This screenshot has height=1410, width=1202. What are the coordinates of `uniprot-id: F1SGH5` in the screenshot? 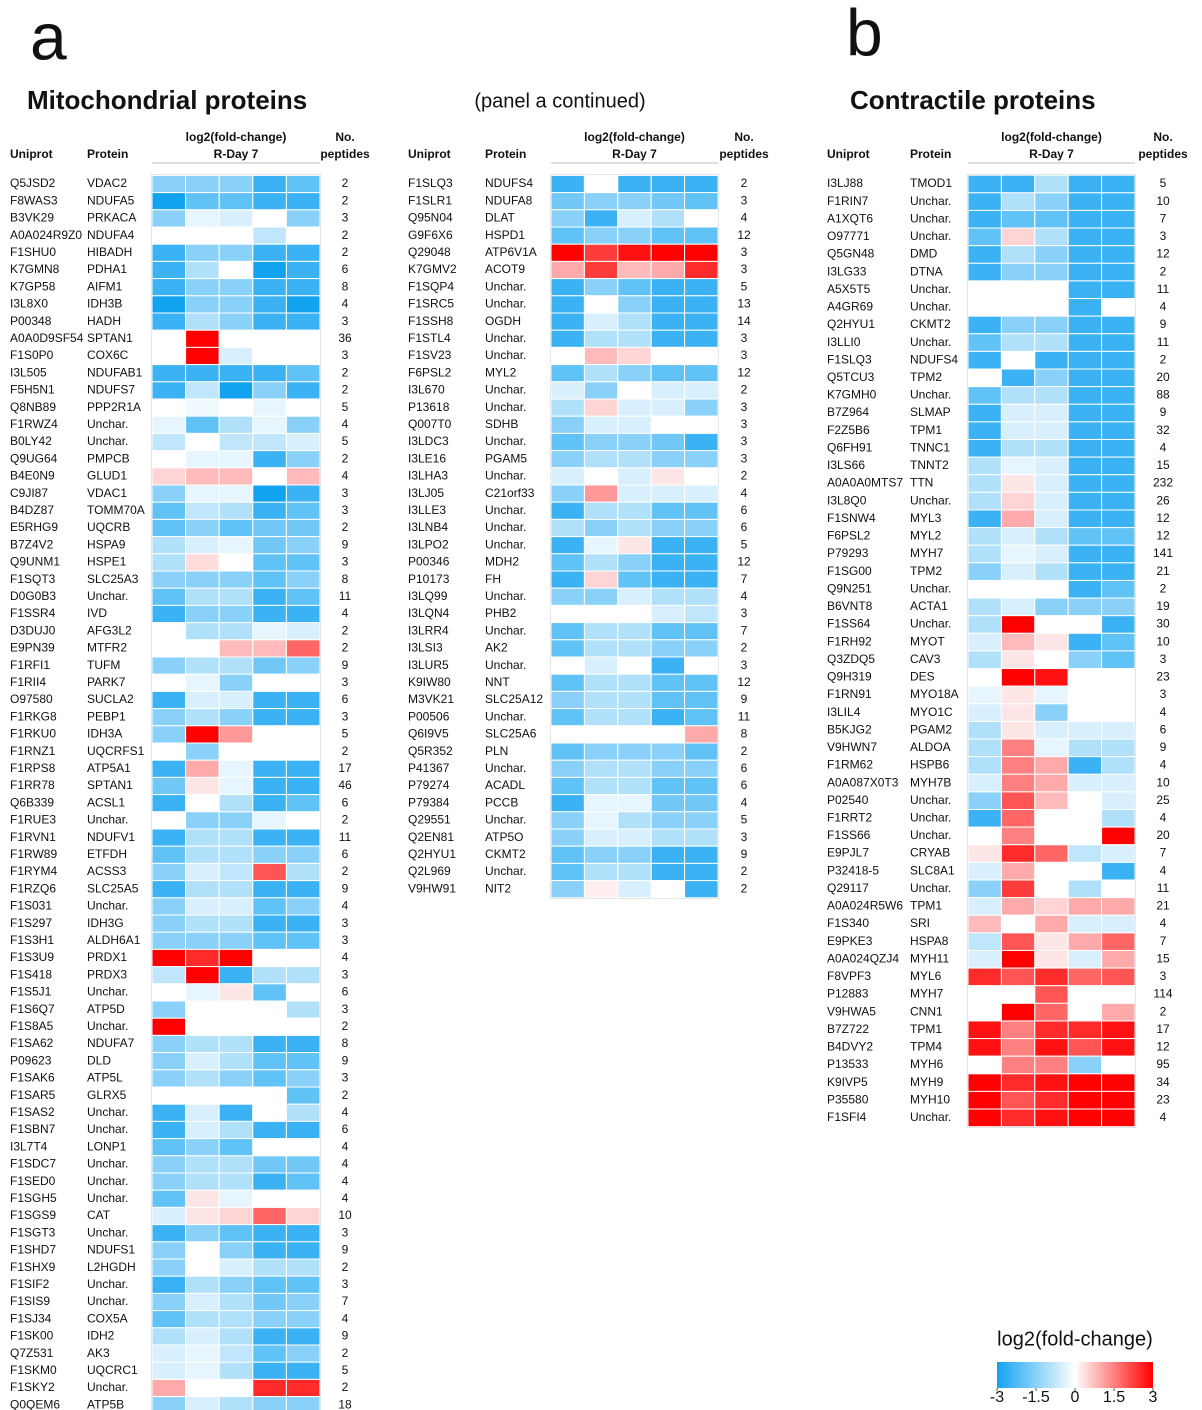 It's located at (33, 1198).